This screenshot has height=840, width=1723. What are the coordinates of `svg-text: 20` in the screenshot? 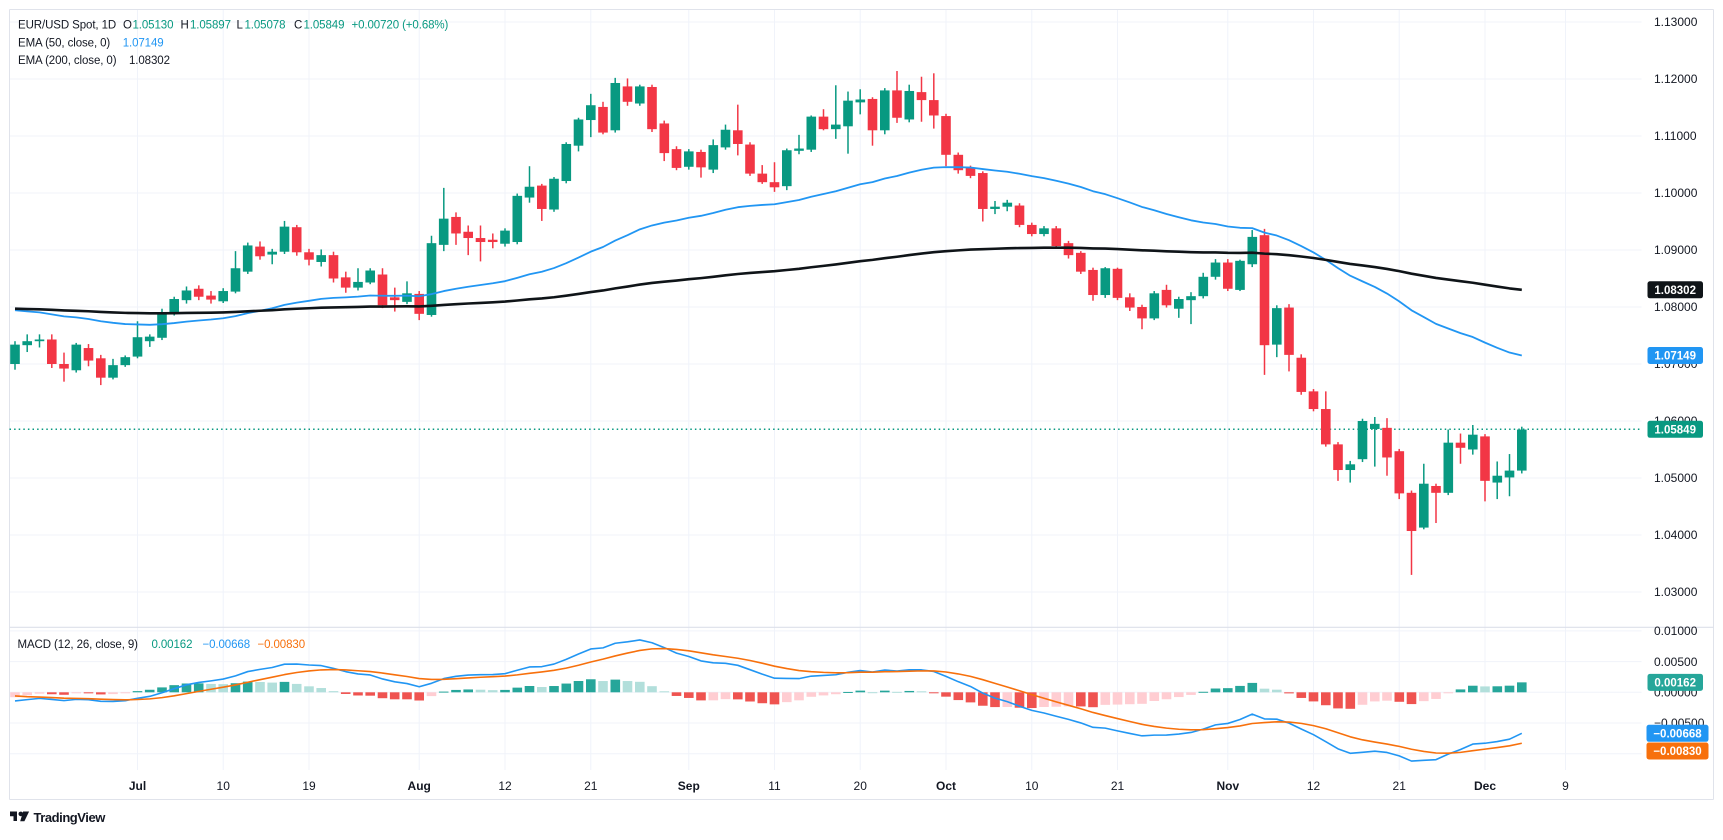 It's located at (861, 786).